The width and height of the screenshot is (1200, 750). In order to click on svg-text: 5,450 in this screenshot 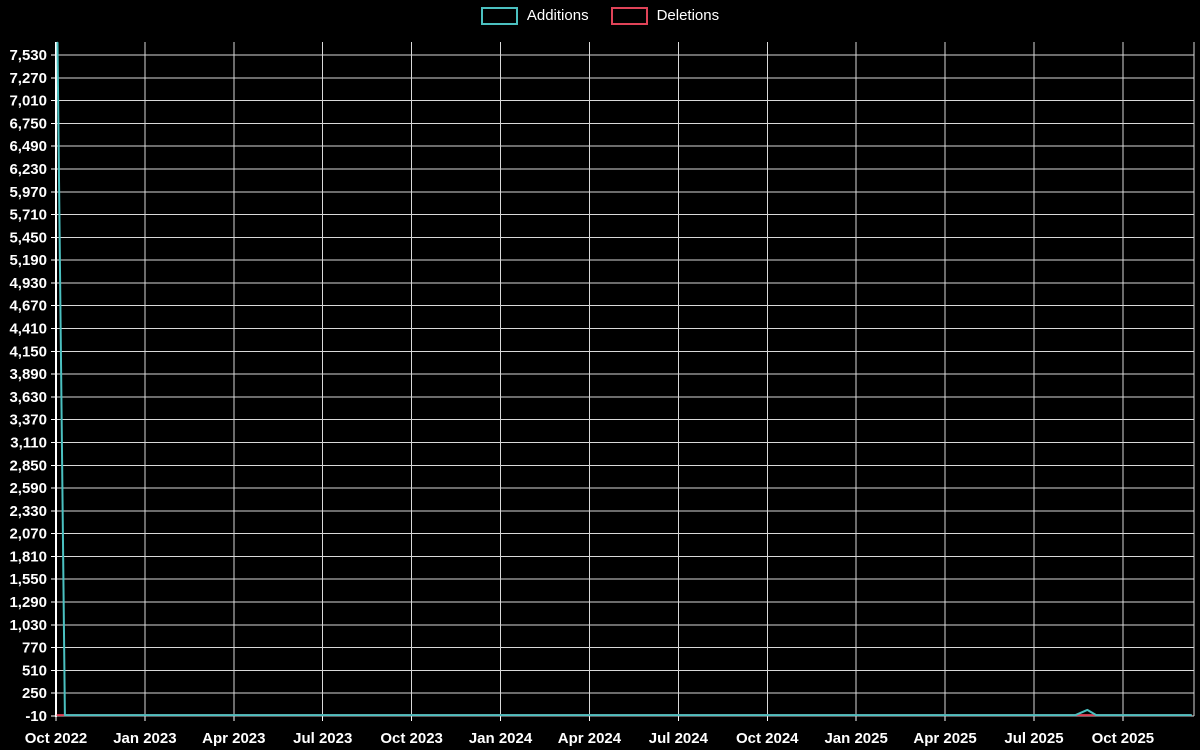, I will do `click(28, 237)`.